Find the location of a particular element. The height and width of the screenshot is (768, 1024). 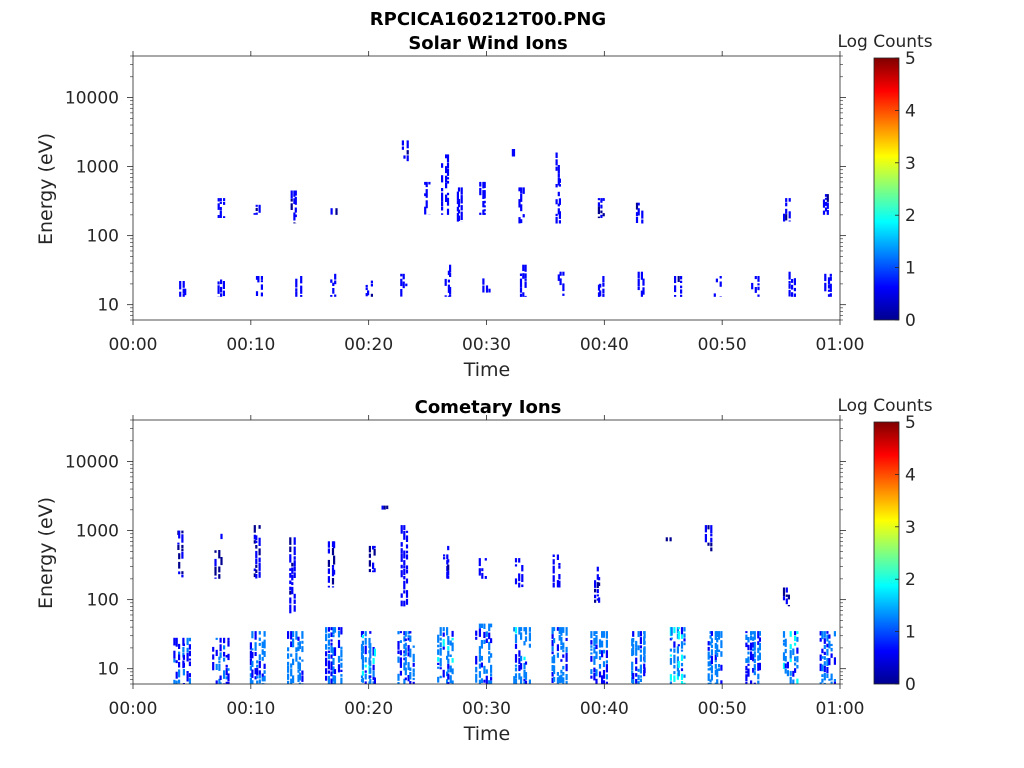

x-tick-label: 00:00 is located at coordinates (133, 709).